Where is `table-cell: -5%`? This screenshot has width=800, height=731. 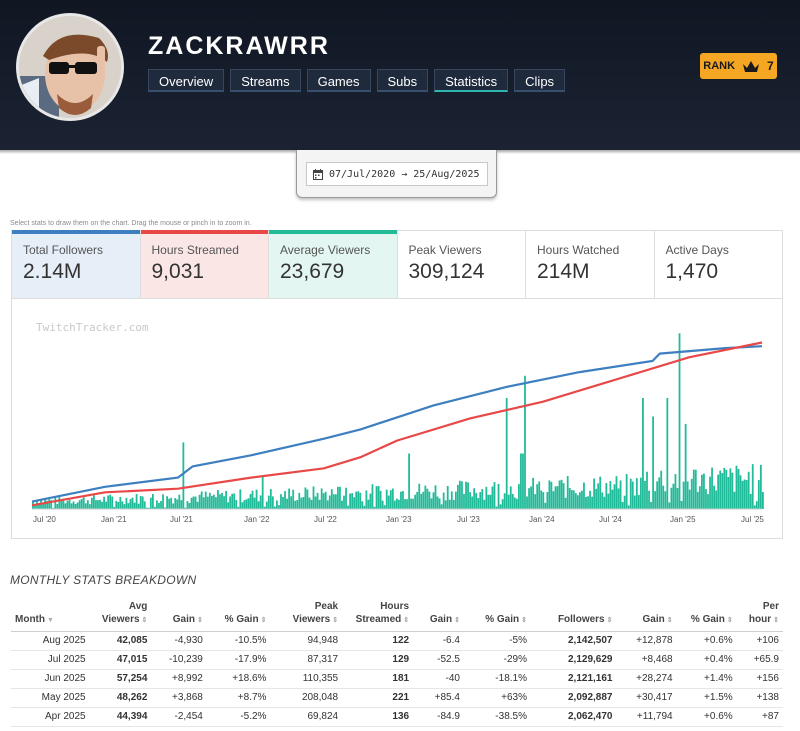 table-cell: -5% is located at coordinates (497, 641).